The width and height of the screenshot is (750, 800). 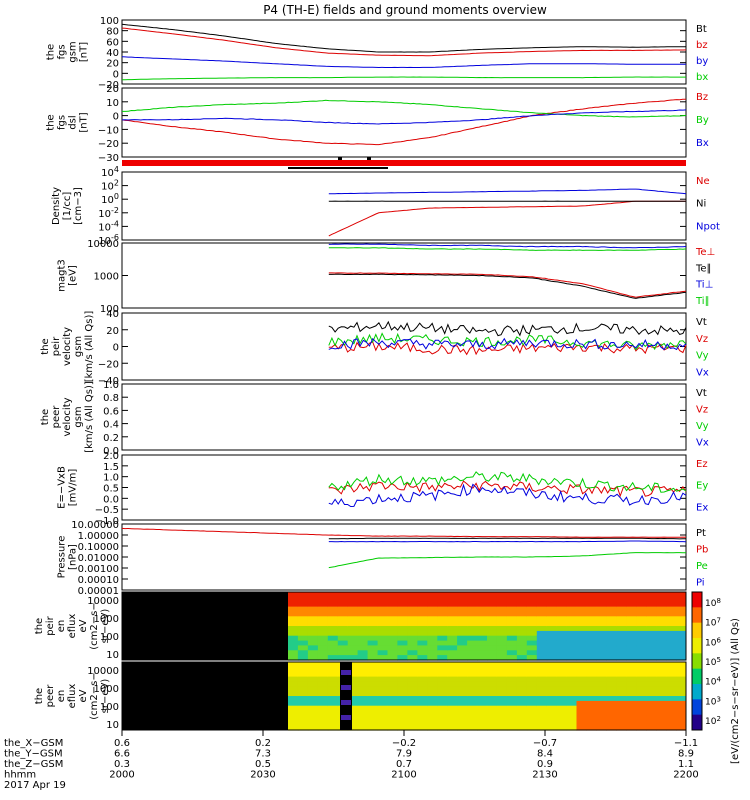 I want to click on series-line-Vt, so click(x=507, y=328).